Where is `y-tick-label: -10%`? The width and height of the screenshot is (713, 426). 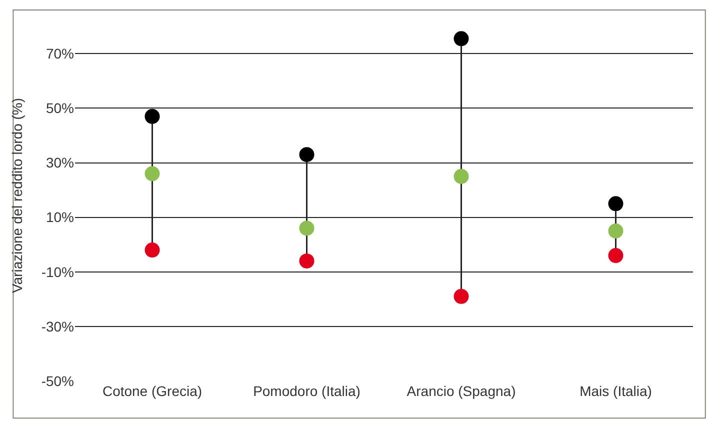
y-tick-label: -10% is located at coordinates (57, 272).